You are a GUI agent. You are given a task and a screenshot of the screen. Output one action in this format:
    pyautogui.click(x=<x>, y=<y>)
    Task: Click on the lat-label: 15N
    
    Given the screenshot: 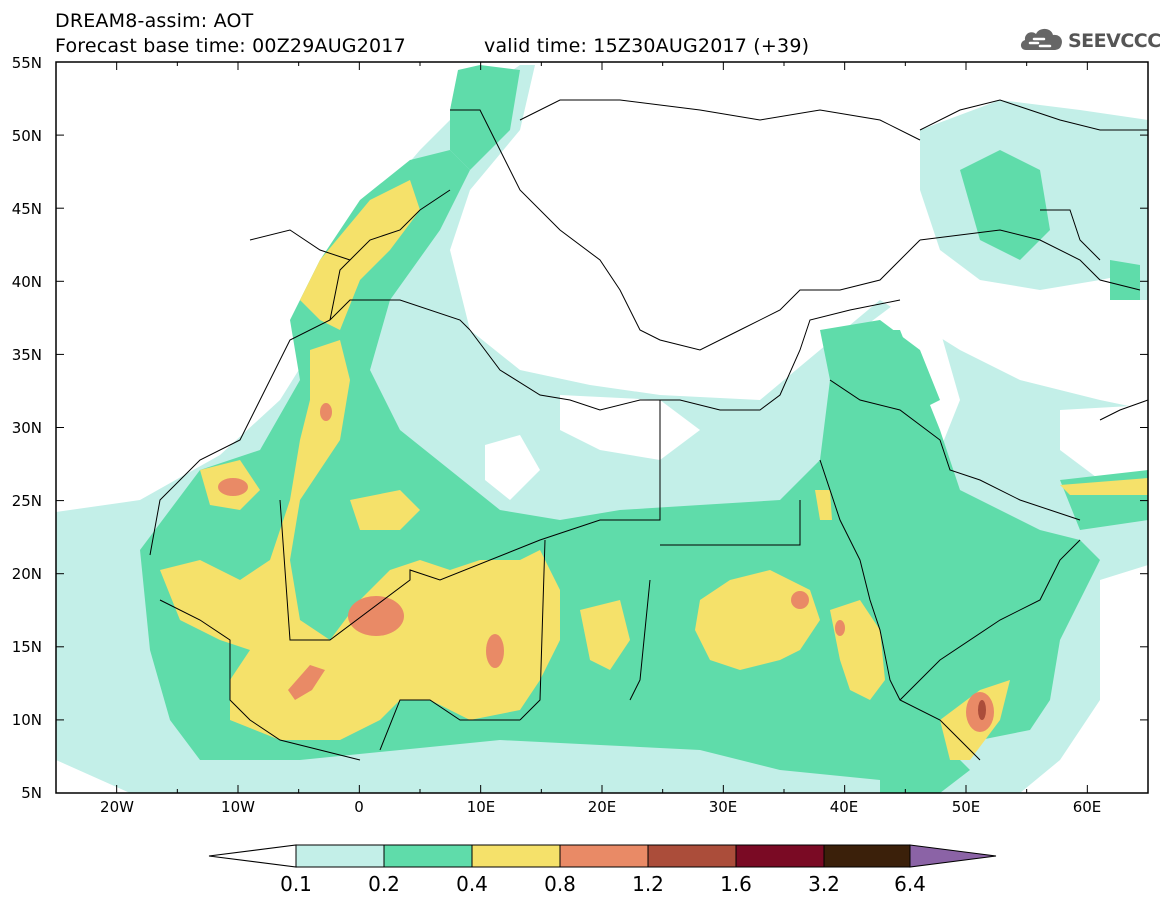 What is the action you would take?
    pyautogui.click(x=26, y=647)
    